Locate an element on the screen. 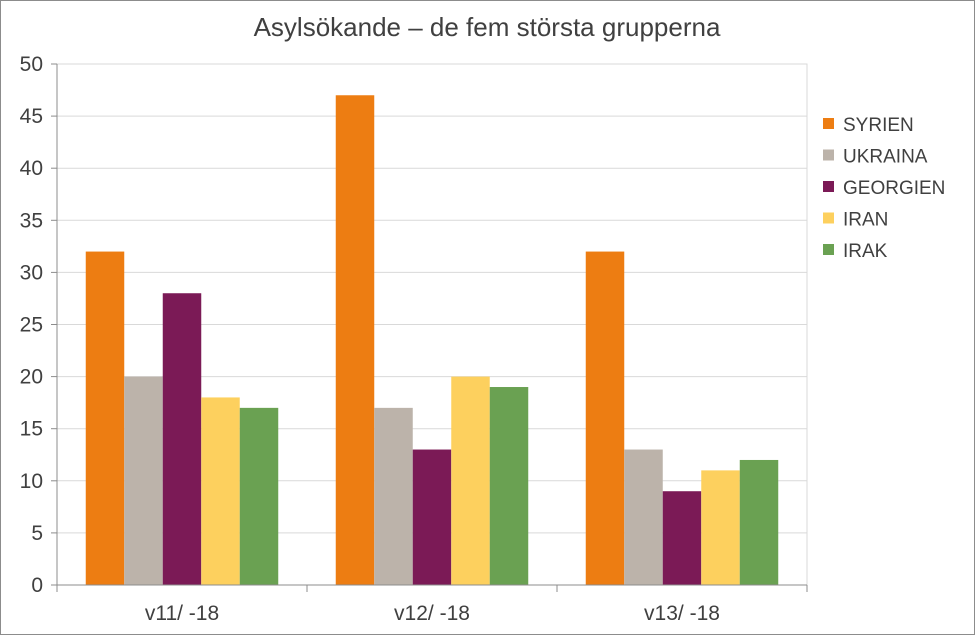 Image resolution: width=975 pixels, height=635 pixels. y-tick-label: 50 is located at coordinates (31, 64).